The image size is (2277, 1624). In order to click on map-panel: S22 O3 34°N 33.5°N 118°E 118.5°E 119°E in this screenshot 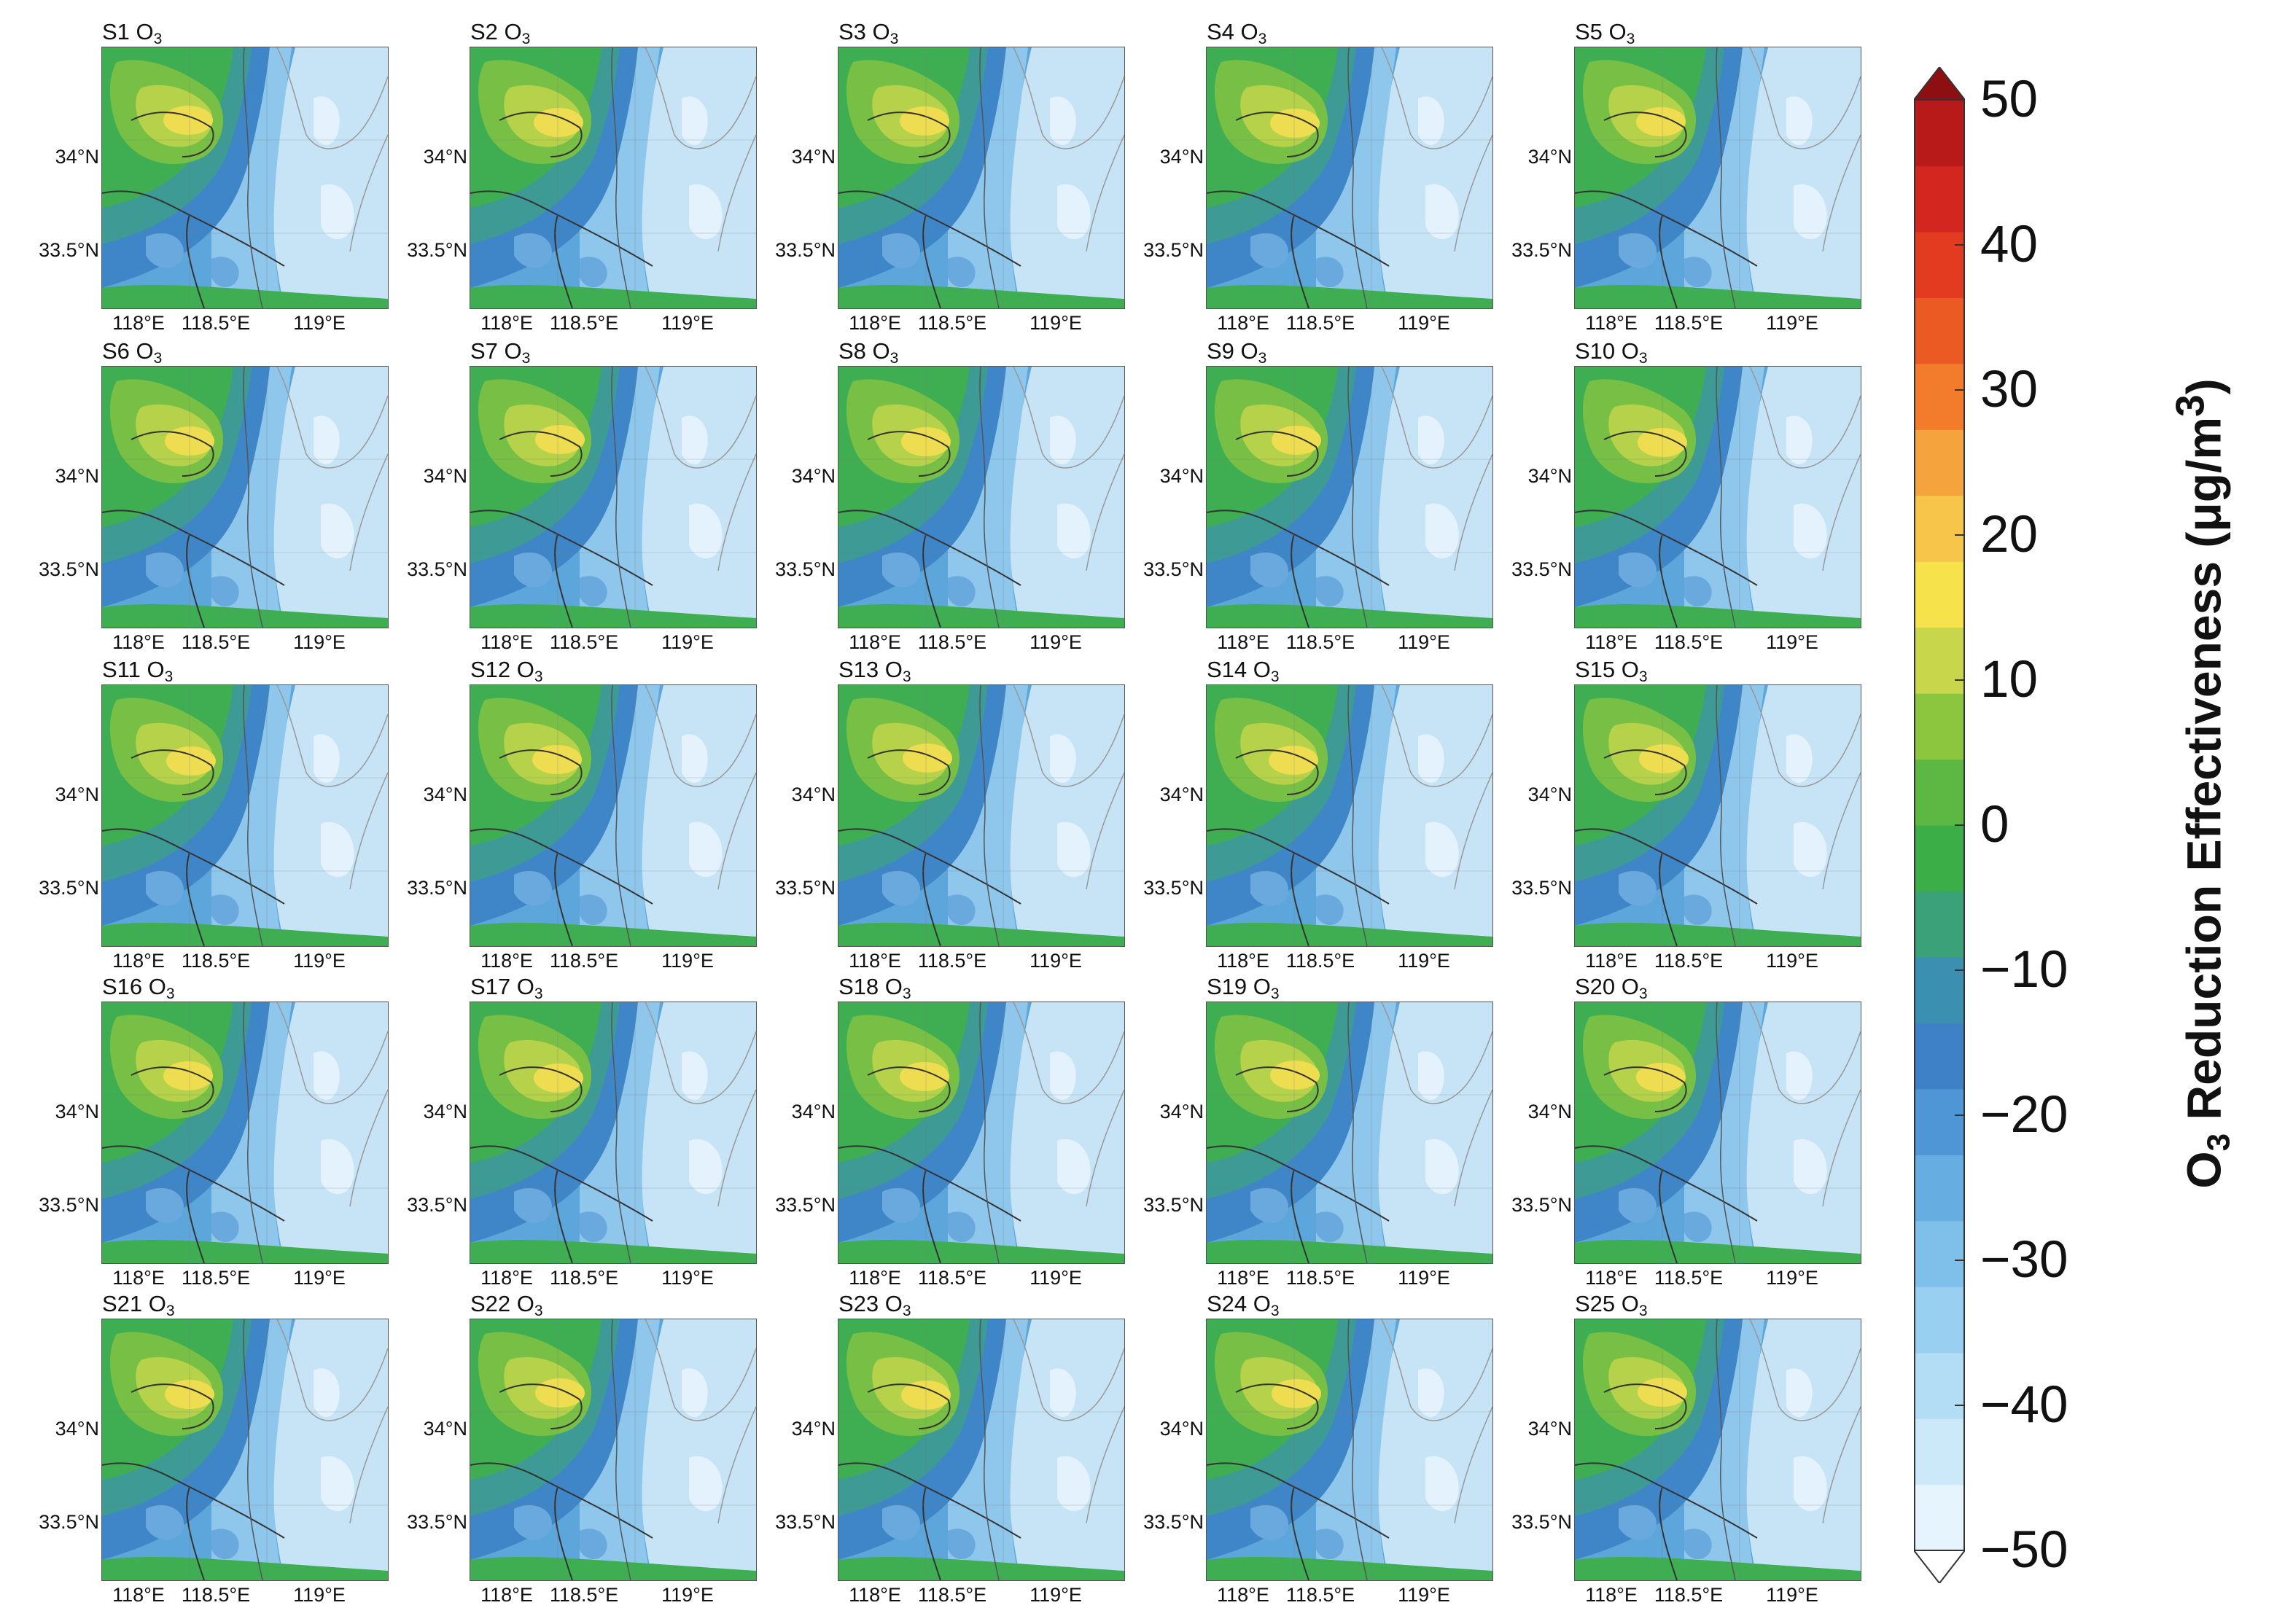, I will do `click(562, 1446)`.